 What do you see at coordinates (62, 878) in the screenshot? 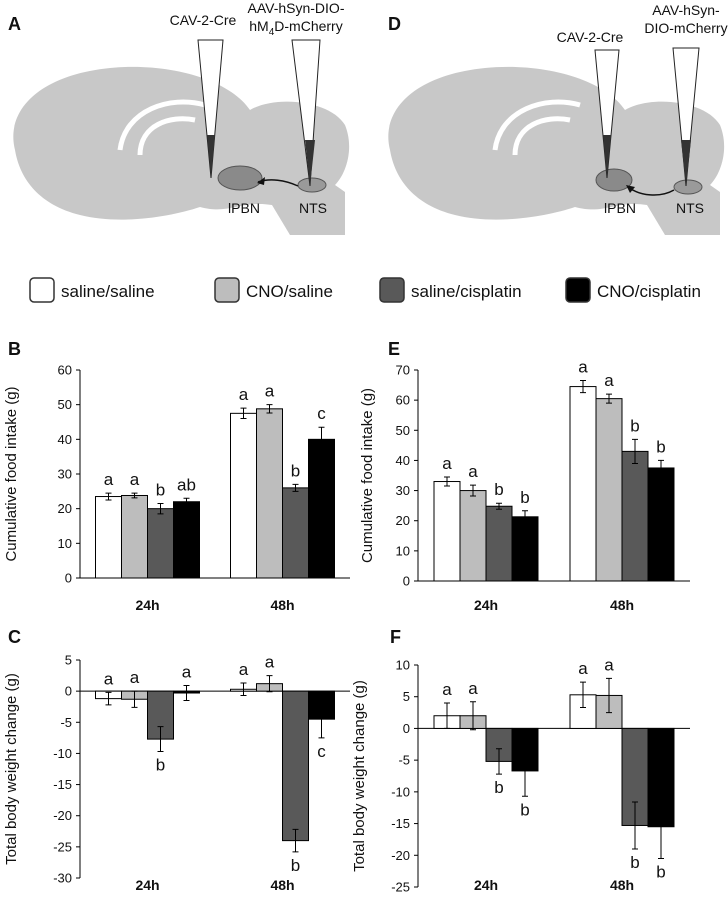
I see `y-tick-label: -30` at bounding box center [62, 878].